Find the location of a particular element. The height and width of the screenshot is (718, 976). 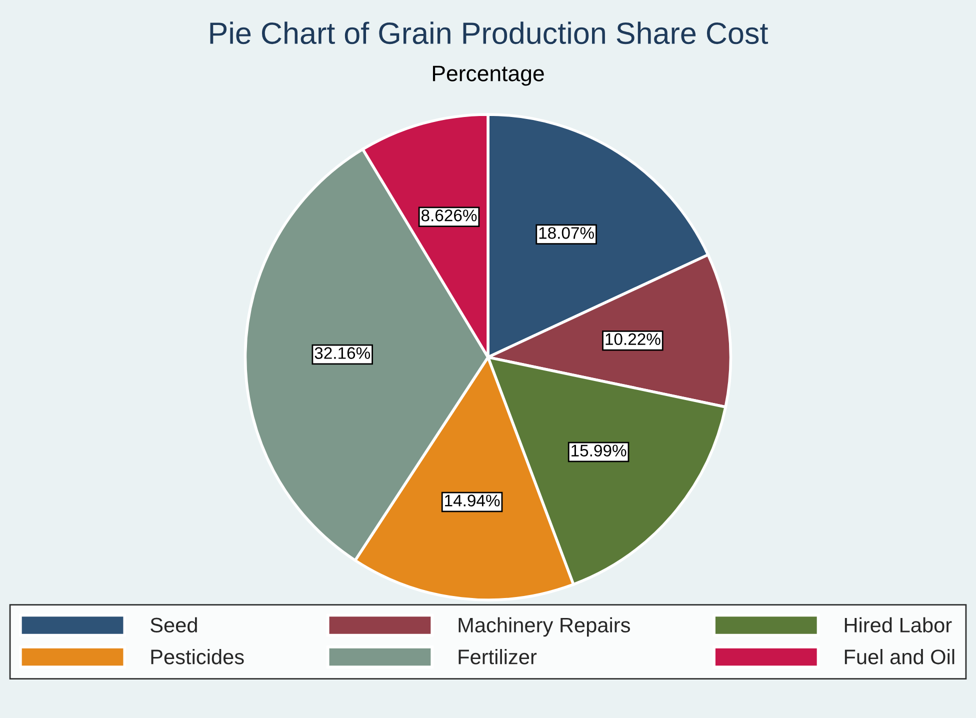

data-label: 18.07% is located at coordinates (566, 233).